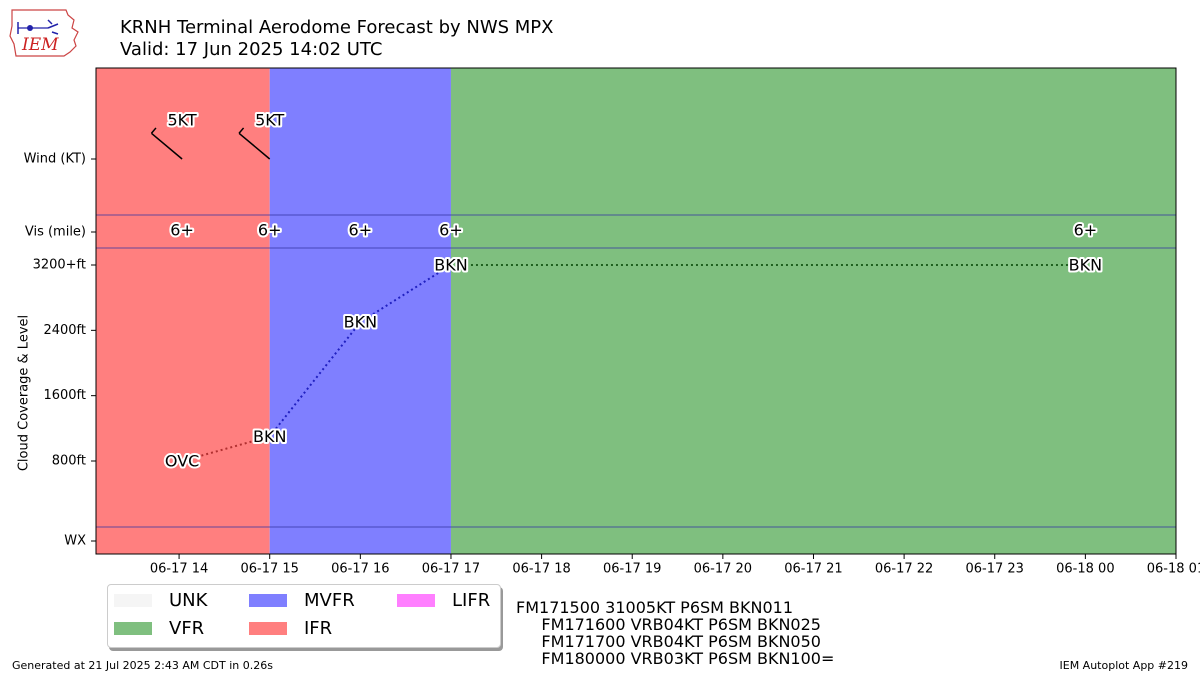  What do you see at coordinates (24, 393) in the screenshot?
I see `y-axis-label: Cloud Coverage & Level` at bounding box center [24, 393].